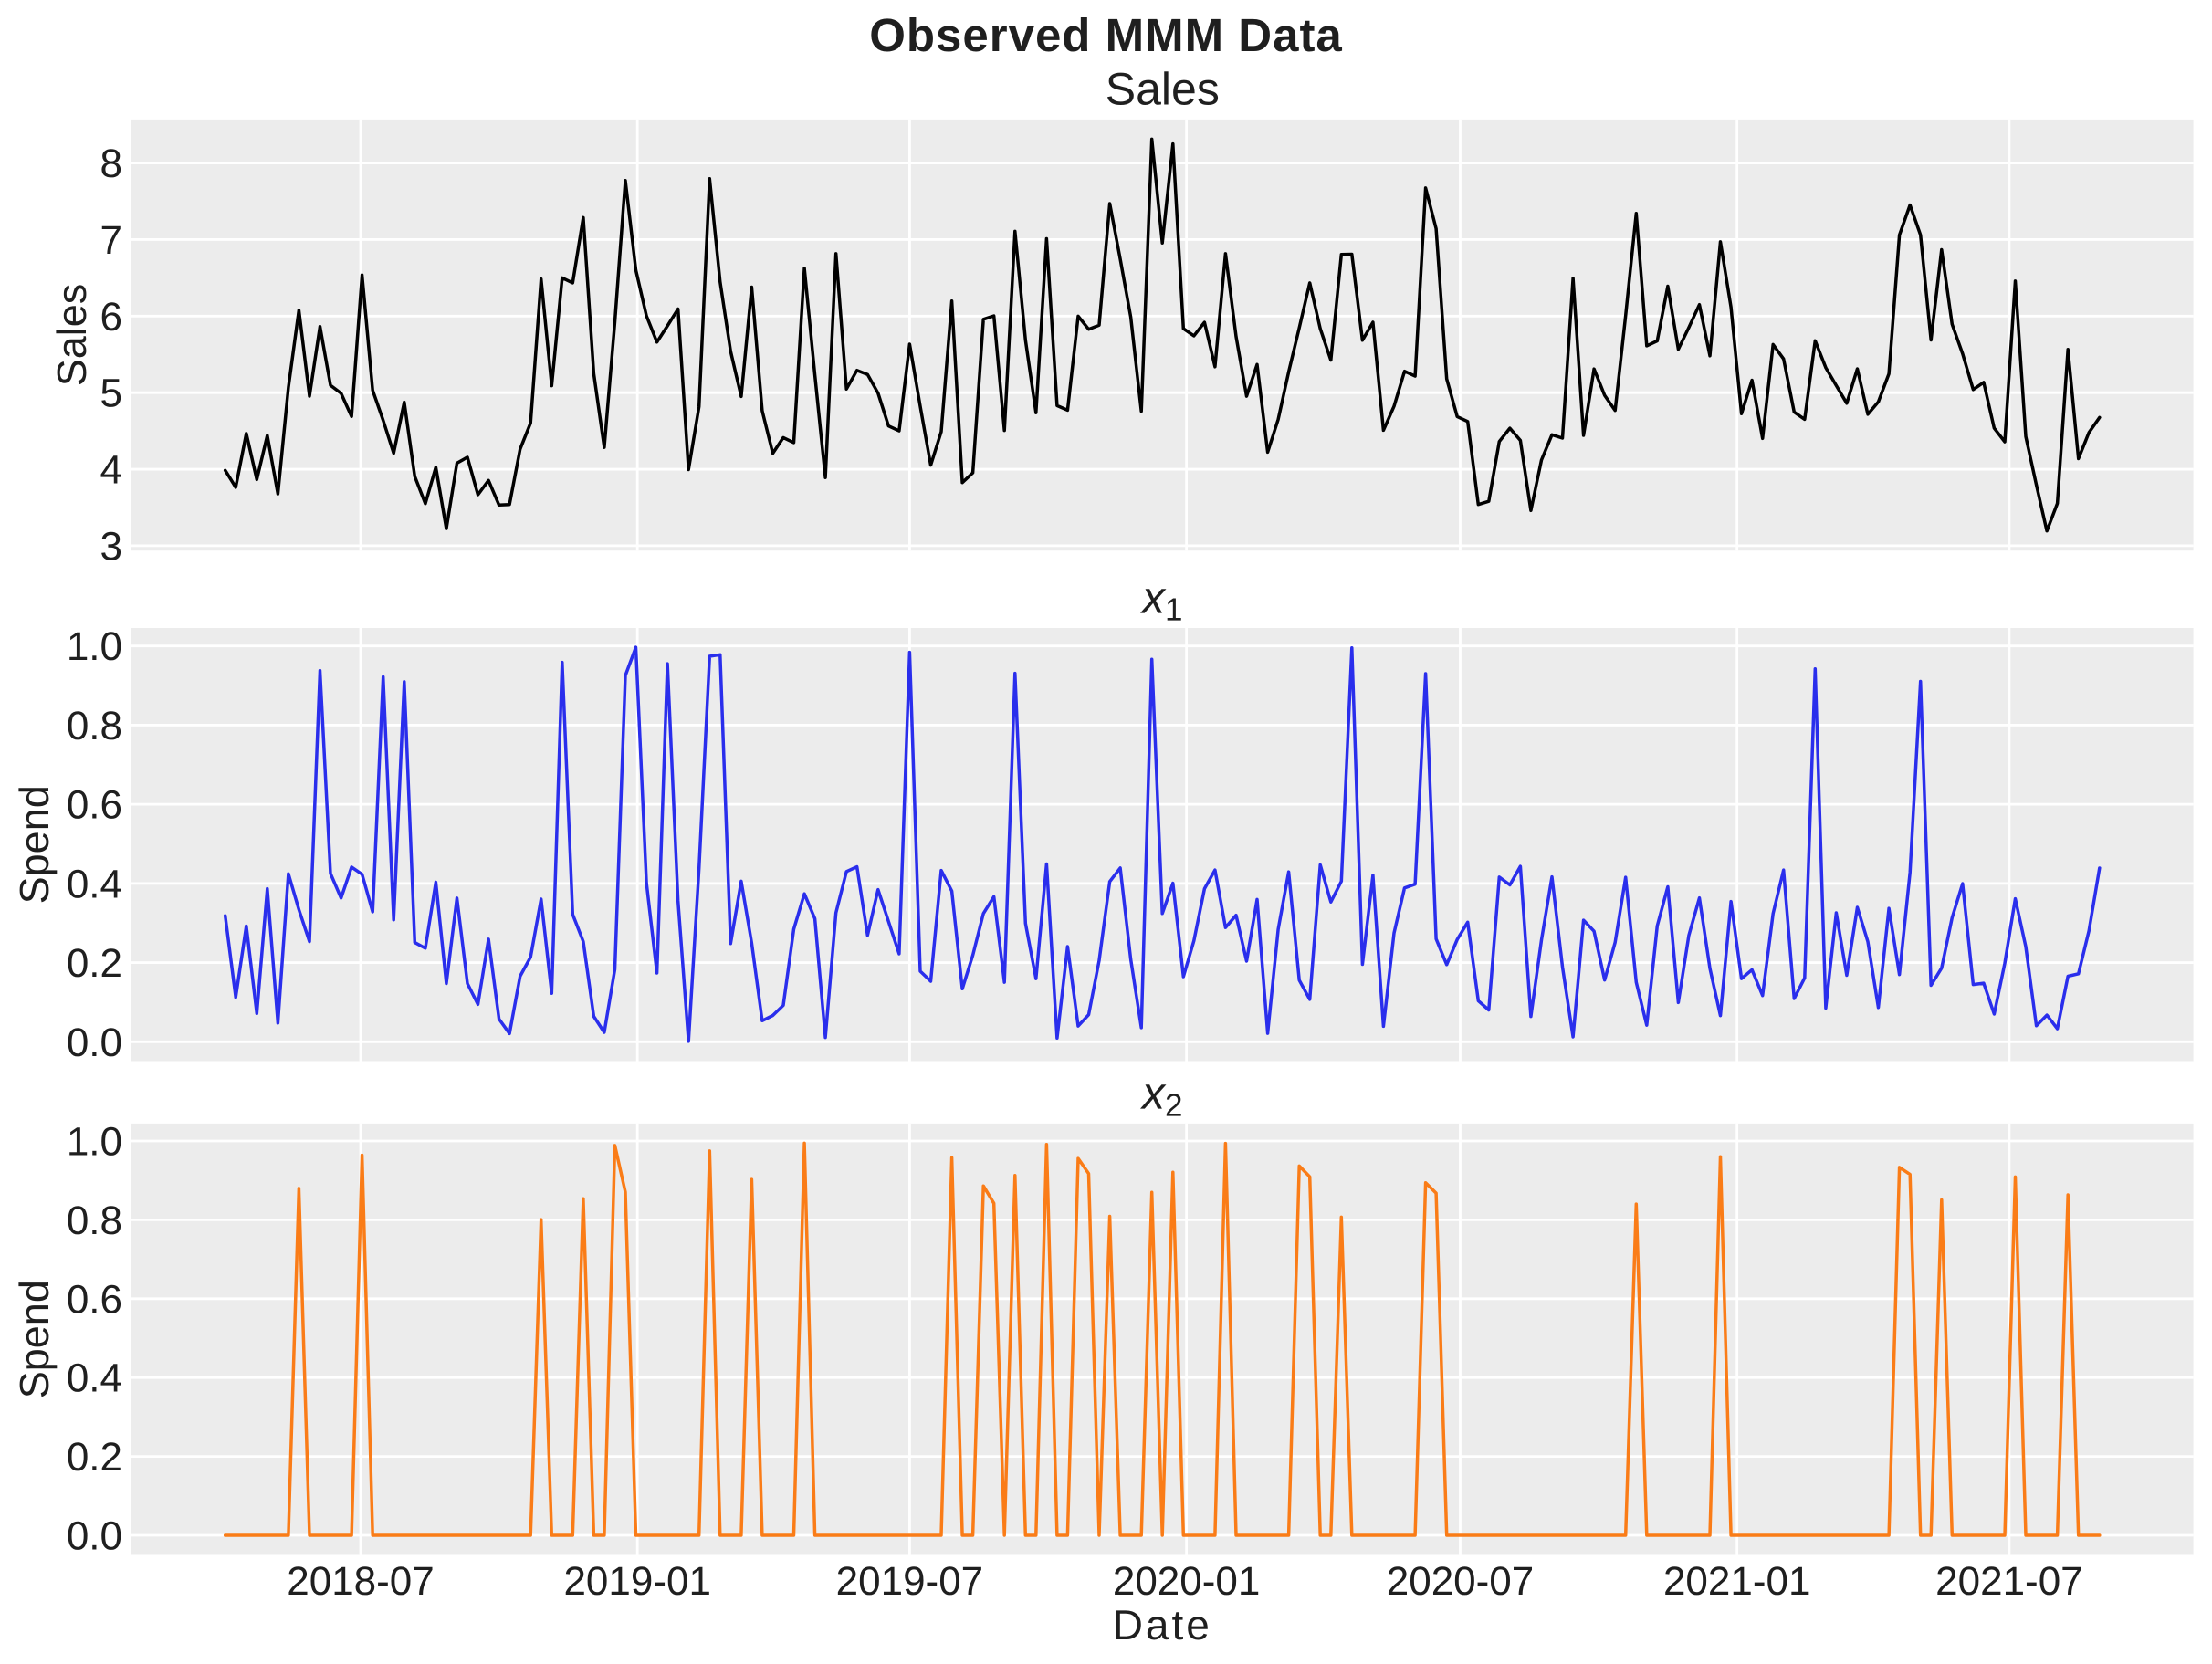  What do you see at coordinates (111, 163) in the screenshot?
I see `svg-text: 8` at bounding box center [111, 163].